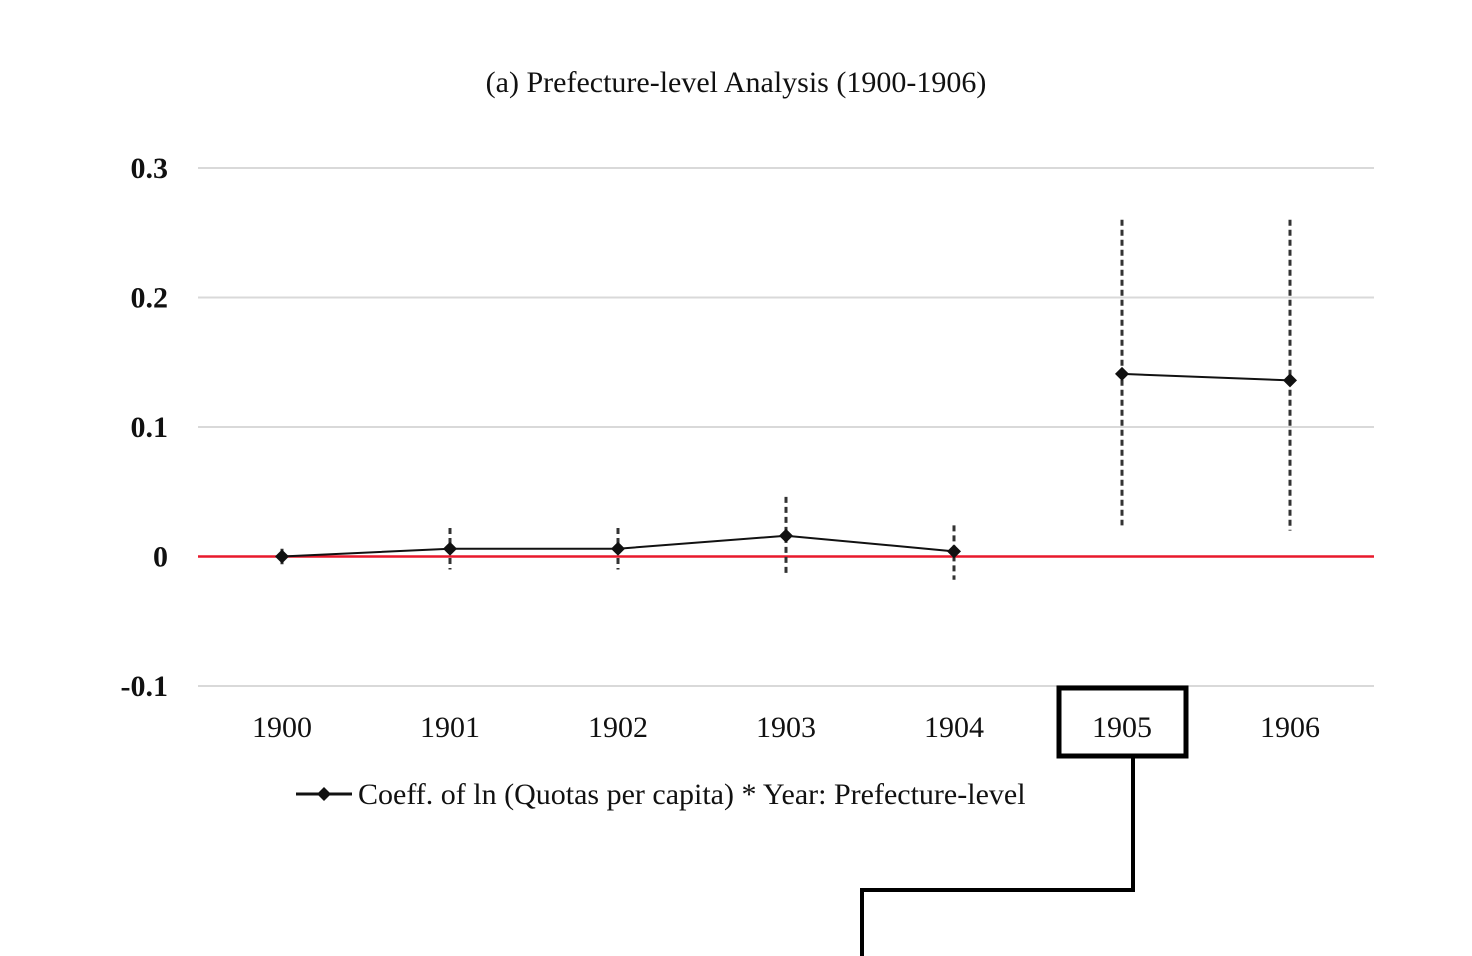  I want to click on x-tick-label: 1904, so click(954, 727).